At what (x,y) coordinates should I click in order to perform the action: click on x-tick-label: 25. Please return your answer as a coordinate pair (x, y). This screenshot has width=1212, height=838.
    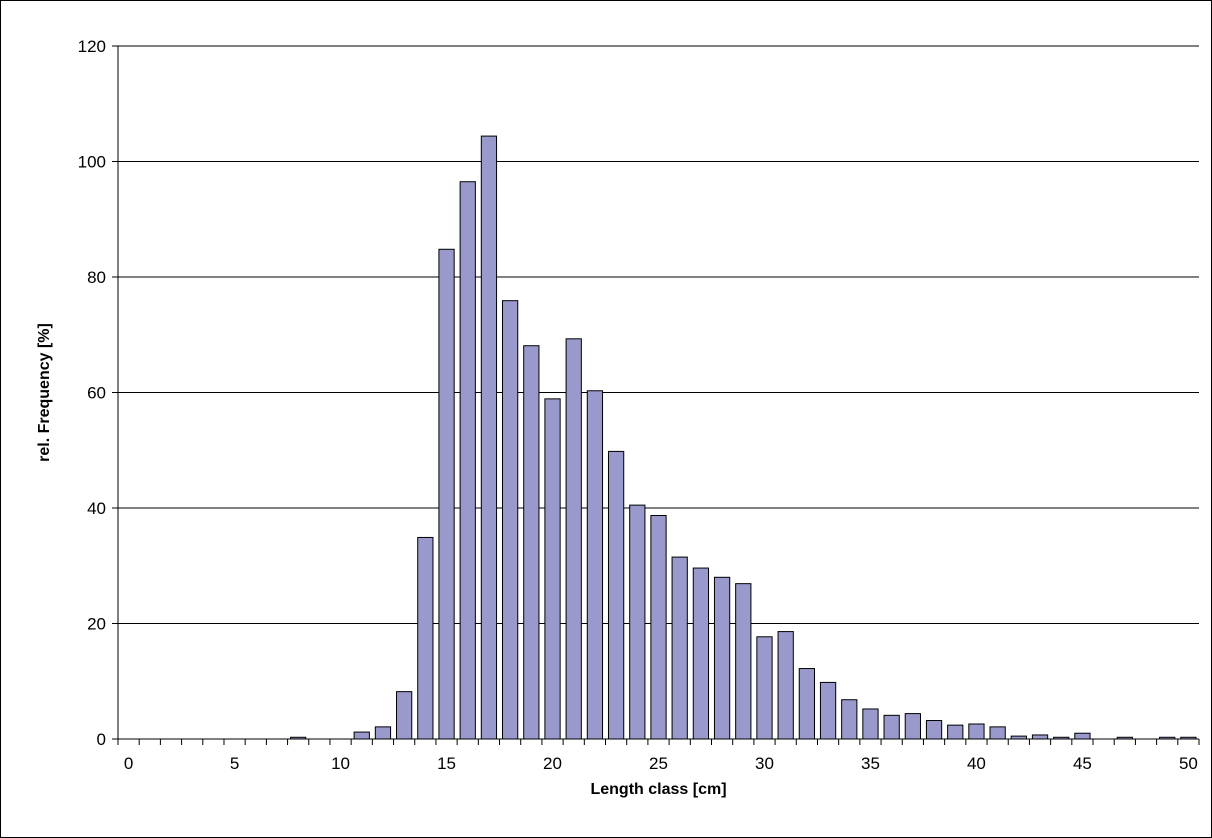
    Looking at the image, I should click on (658, 763).